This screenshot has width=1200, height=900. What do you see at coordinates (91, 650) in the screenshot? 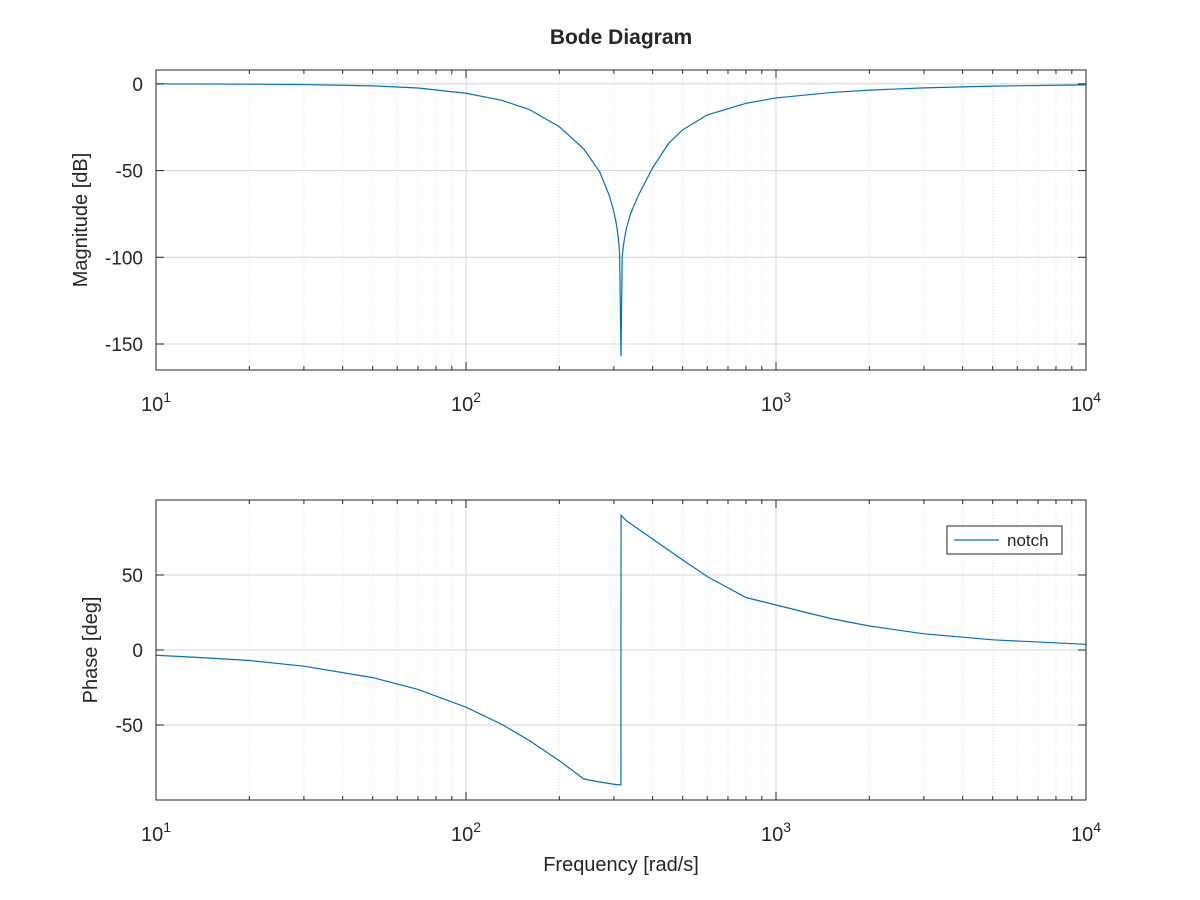
I see `y-axis-label: Phase [deg]` at bounding box center [91, 650].